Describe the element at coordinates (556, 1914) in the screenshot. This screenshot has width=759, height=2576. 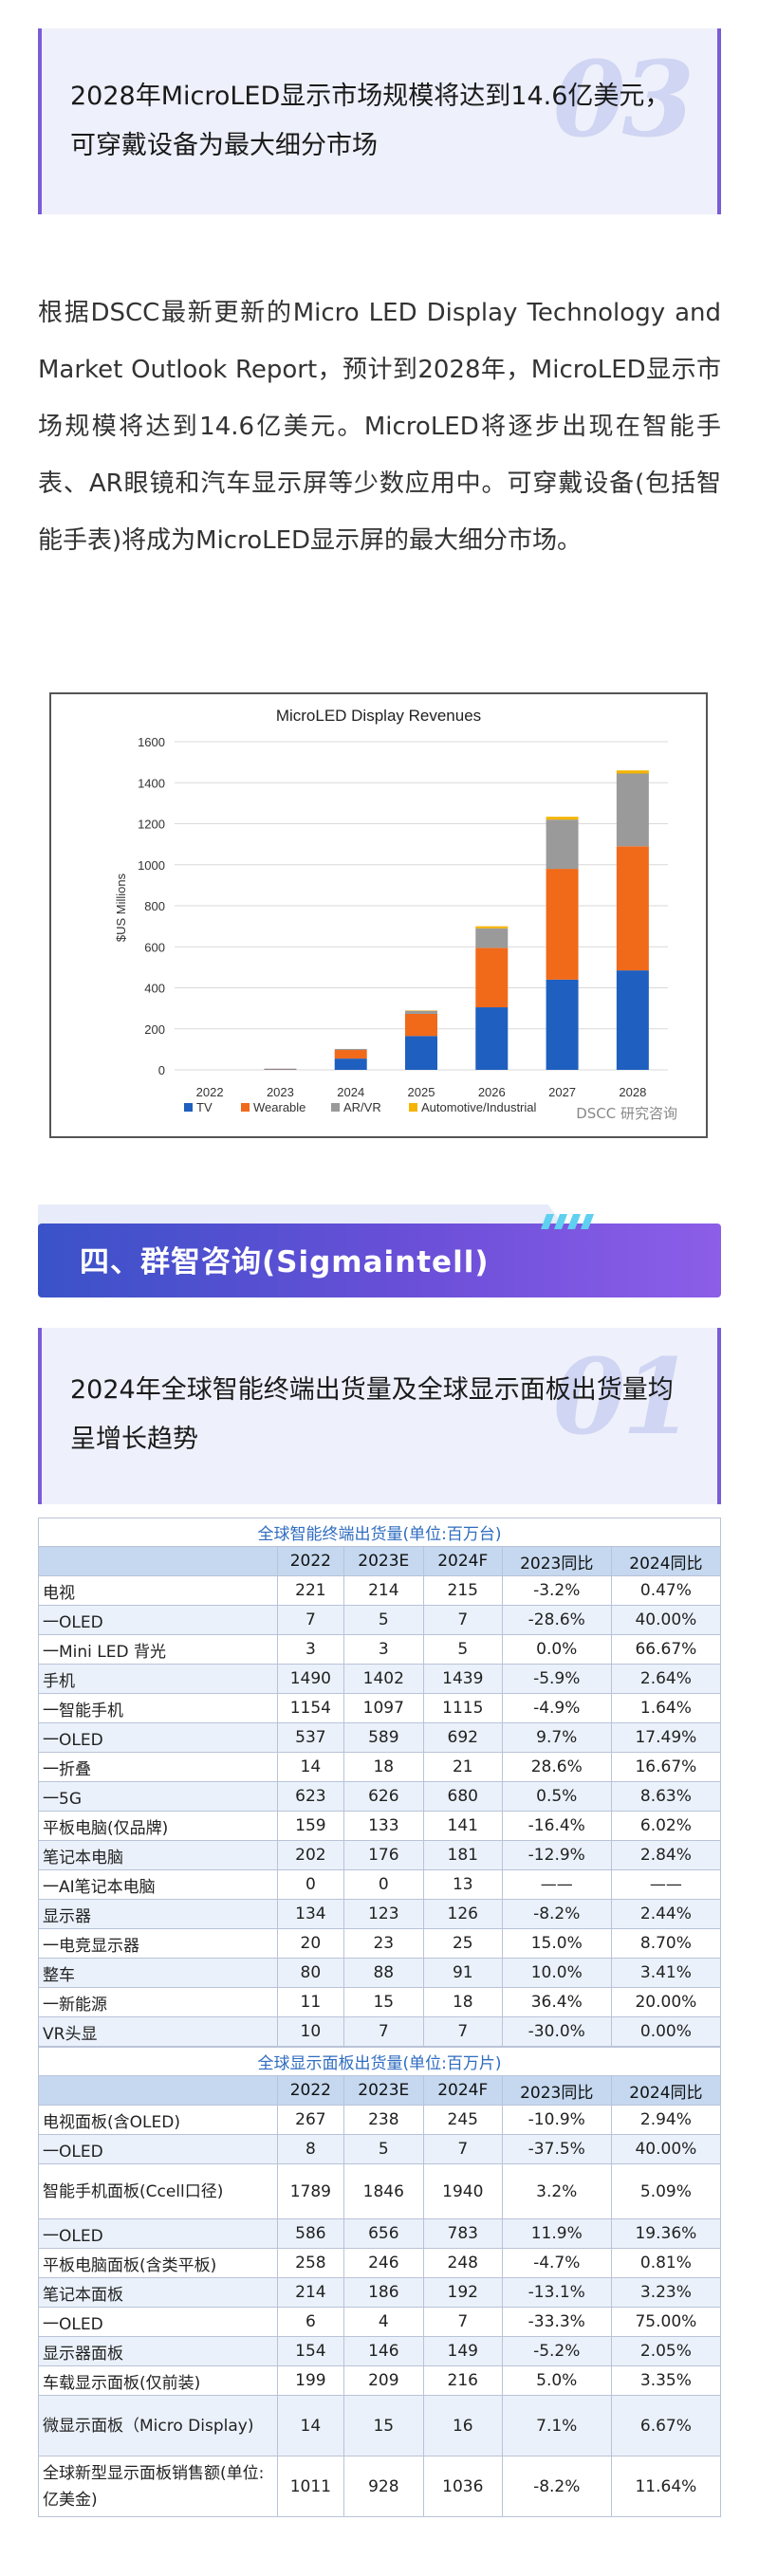
I see `table-cell: -8.2%` at that location.